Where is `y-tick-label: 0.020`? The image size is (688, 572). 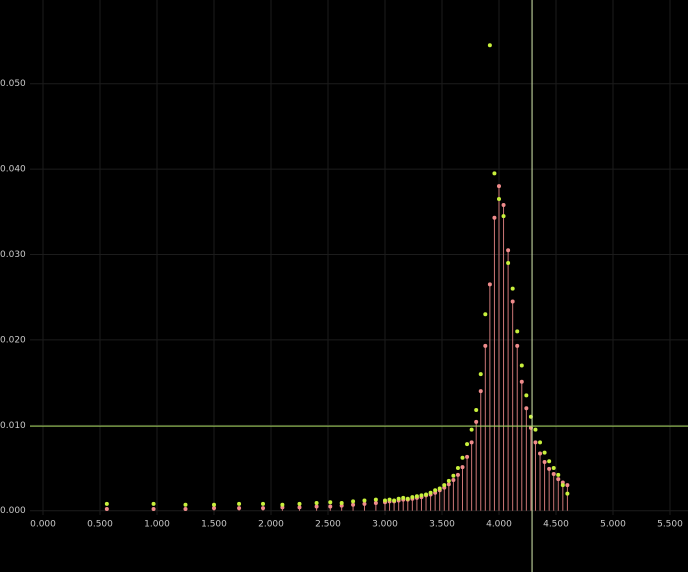 y-tick-label: 0.020 is located at coordinates (13, 340).